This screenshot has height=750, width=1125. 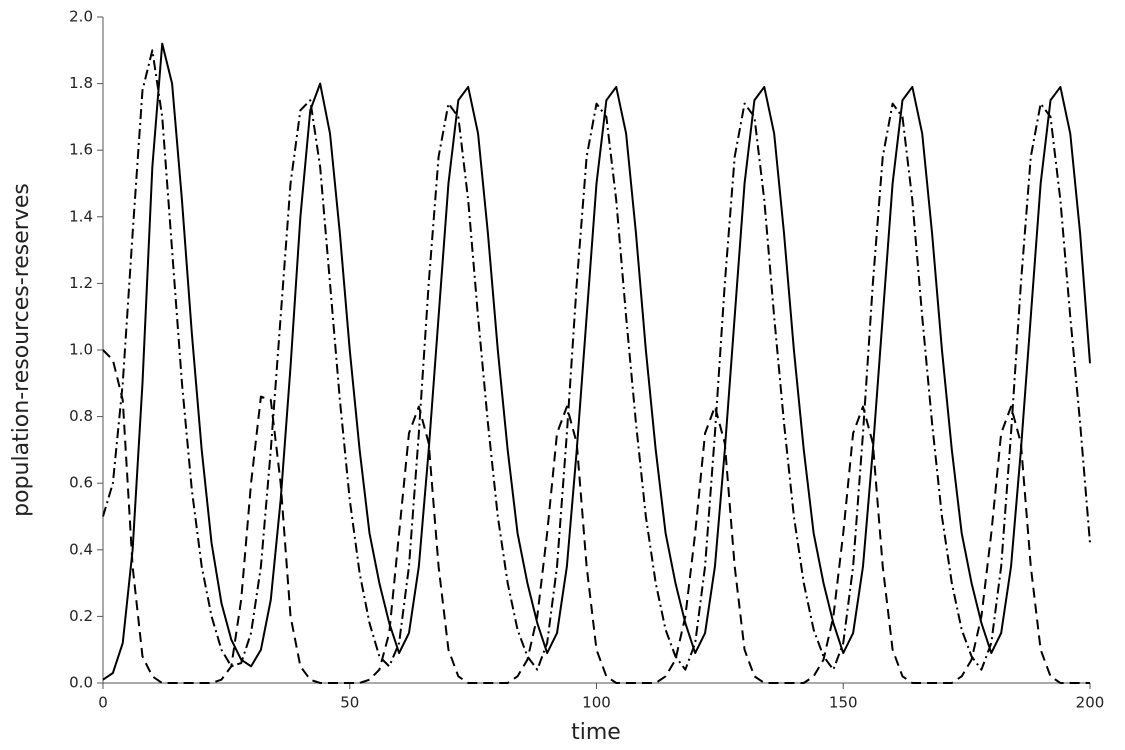 What do you see at coordinates (21, 350) in the screenshot?
I see `y-axis-label: population-resources-reserves` at bounding box center [21, 350].